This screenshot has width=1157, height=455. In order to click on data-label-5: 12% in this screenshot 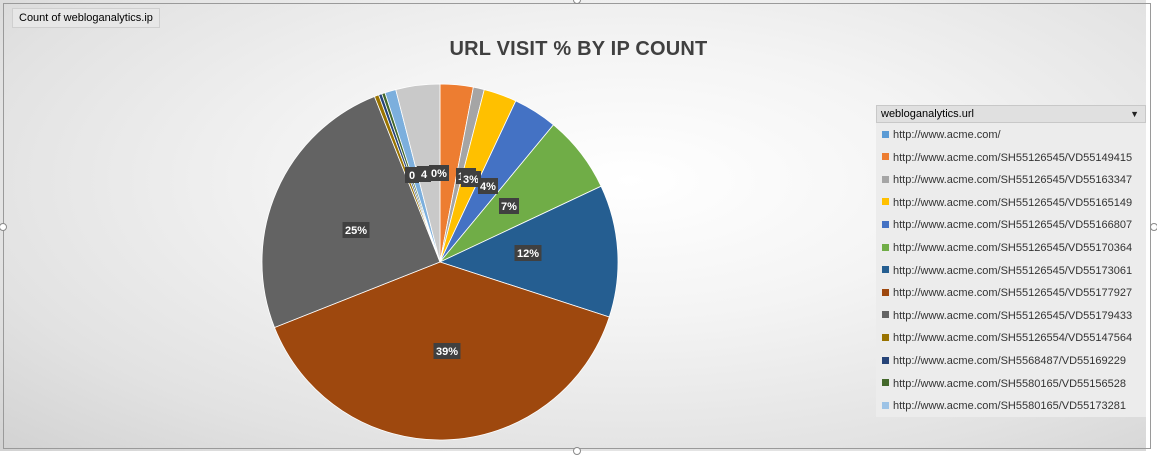, I will do `click(528, 253)`.